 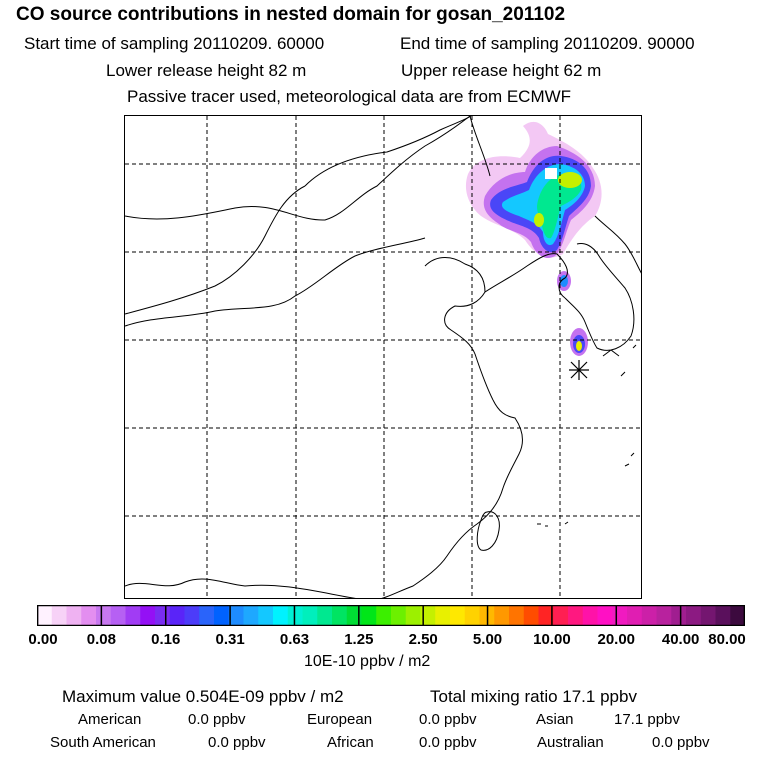 What do you see at coordinates (359, 639) in the screenshot?
I see `colorbar-tick-label: 1.25` at bounding box center [359, 639].